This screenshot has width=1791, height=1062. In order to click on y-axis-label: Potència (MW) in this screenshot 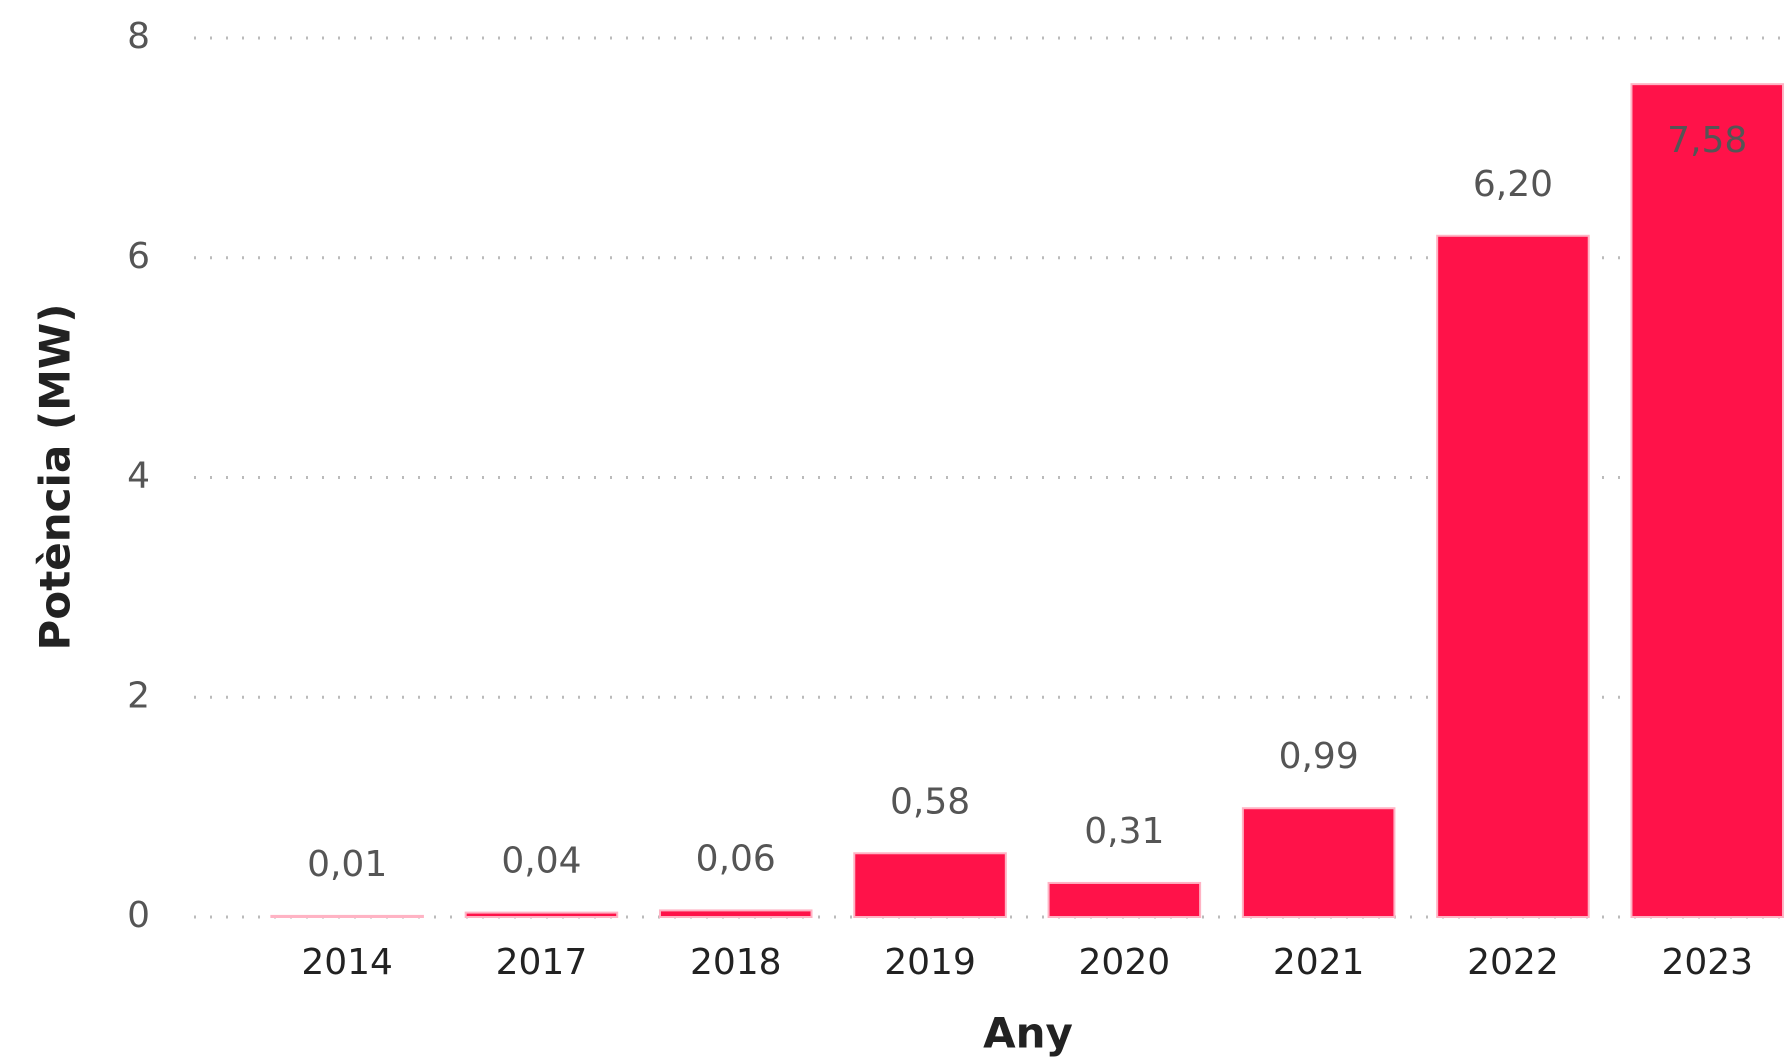, I will do `click(55, 477)`.